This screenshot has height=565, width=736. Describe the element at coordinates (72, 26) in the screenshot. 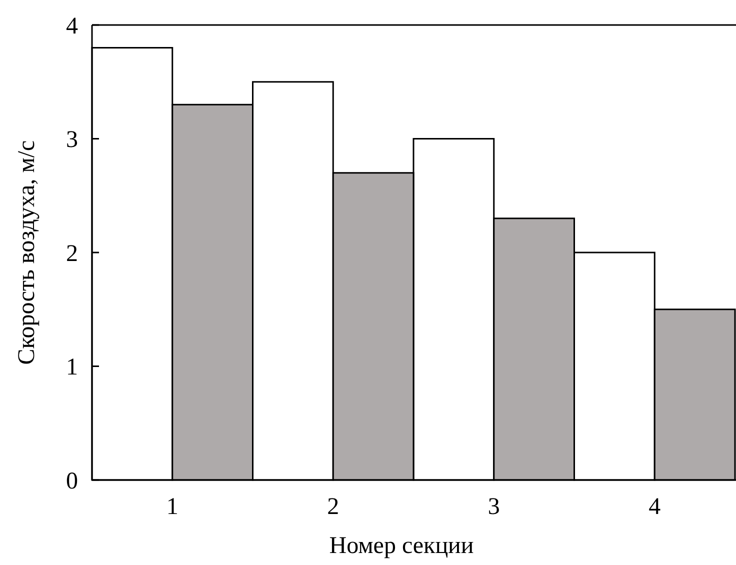

I see `y-tick-label: 4` at that location.